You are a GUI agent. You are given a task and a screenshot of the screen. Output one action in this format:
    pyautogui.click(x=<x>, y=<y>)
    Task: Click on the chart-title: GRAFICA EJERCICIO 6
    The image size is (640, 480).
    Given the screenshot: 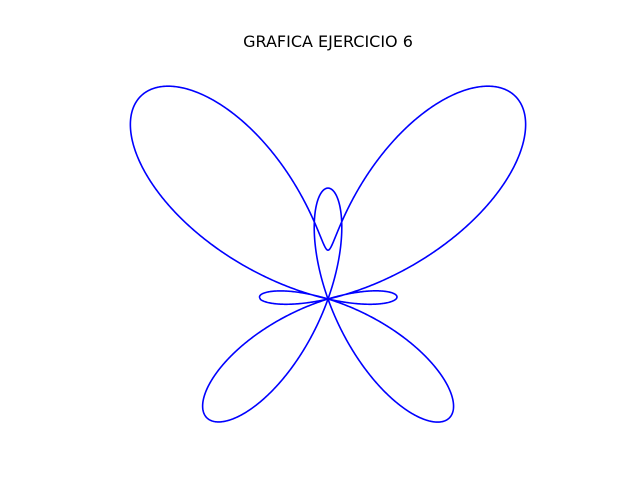 What is the action you would take?
    pyautogui.click(x=328, y=41)
    